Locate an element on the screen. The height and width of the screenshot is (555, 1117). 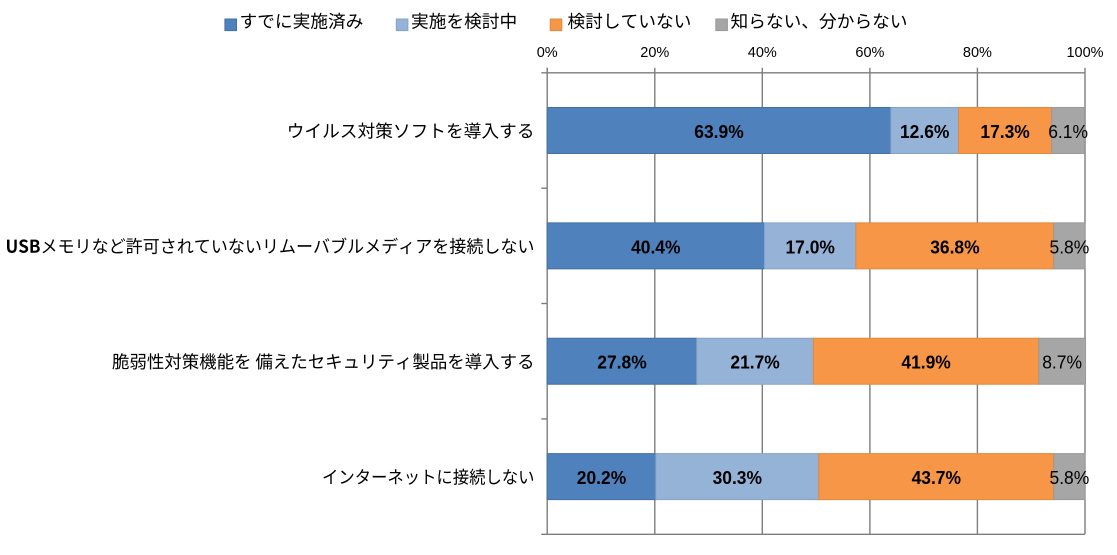
svg-text: 63.9% is located at coordinates (719, 131).